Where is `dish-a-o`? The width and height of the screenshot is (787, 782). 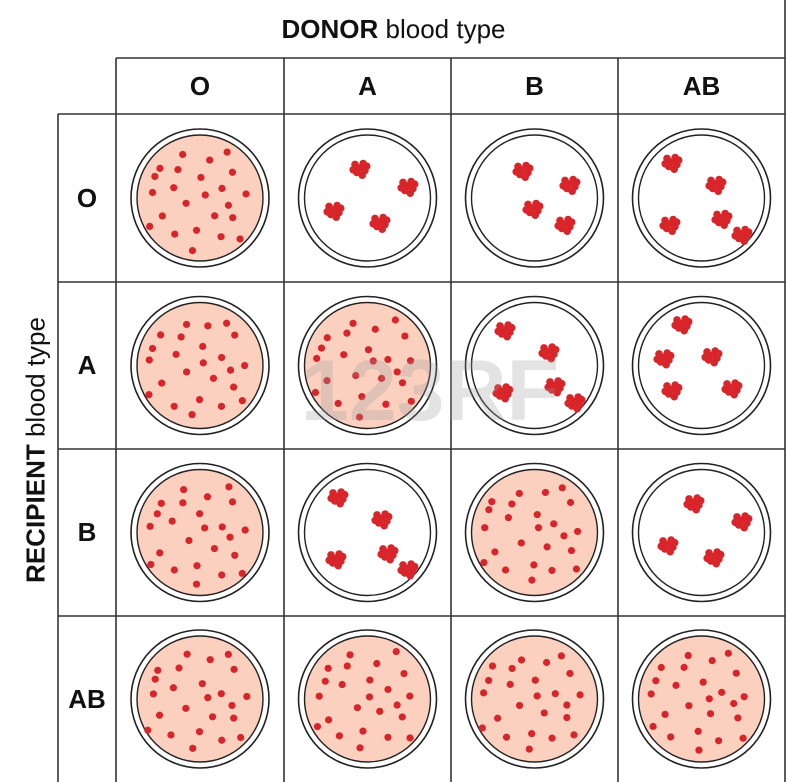 dish-a-o is located at coordinates (200, 365).